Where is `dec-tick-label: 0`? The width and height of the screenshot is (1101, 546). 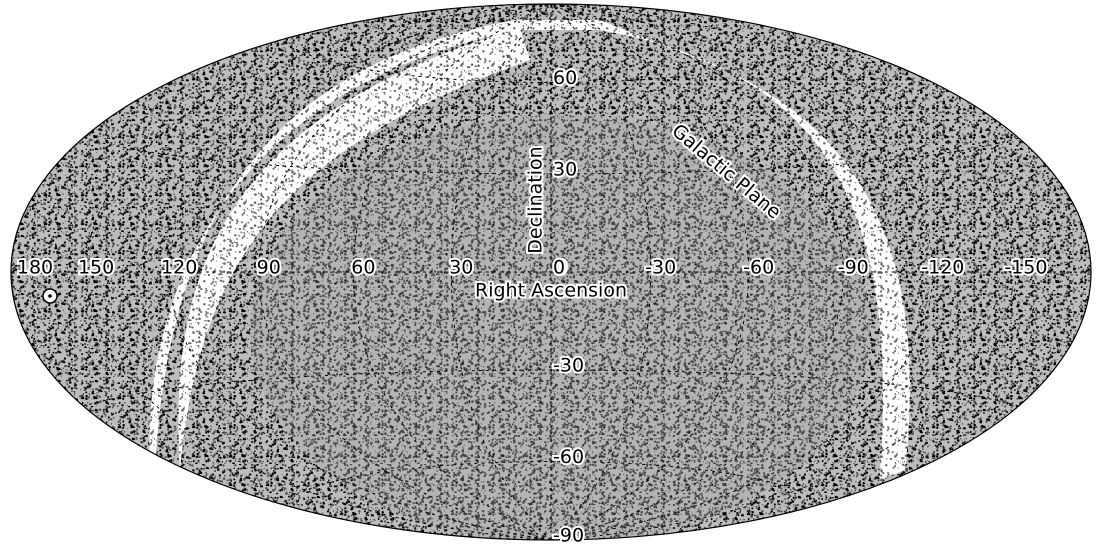
dec-tick-label: 0 is located at coordinates (559, 268).